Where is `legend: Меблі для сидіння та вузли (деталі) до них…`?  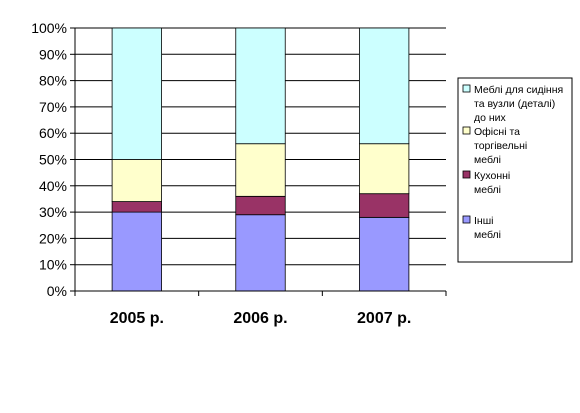
legend: Меблі для сидіння та вузли (деталі) до них… is located at coordinates (515, 170).